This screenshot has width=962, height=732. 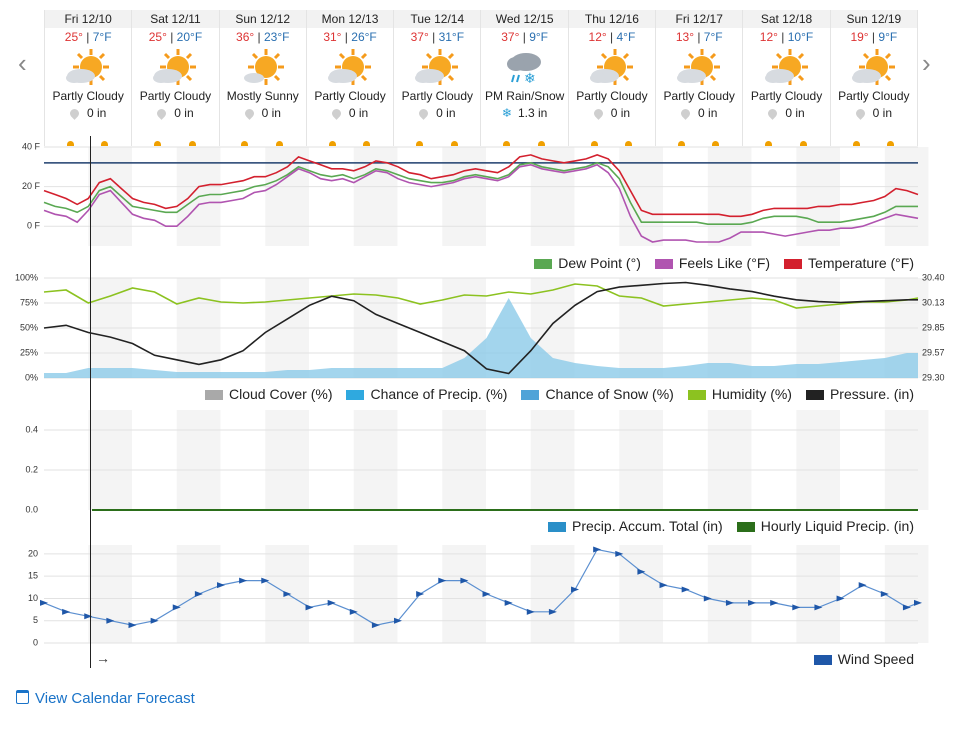 I want to click on timeline-cursor, so click(x=90, y=402).